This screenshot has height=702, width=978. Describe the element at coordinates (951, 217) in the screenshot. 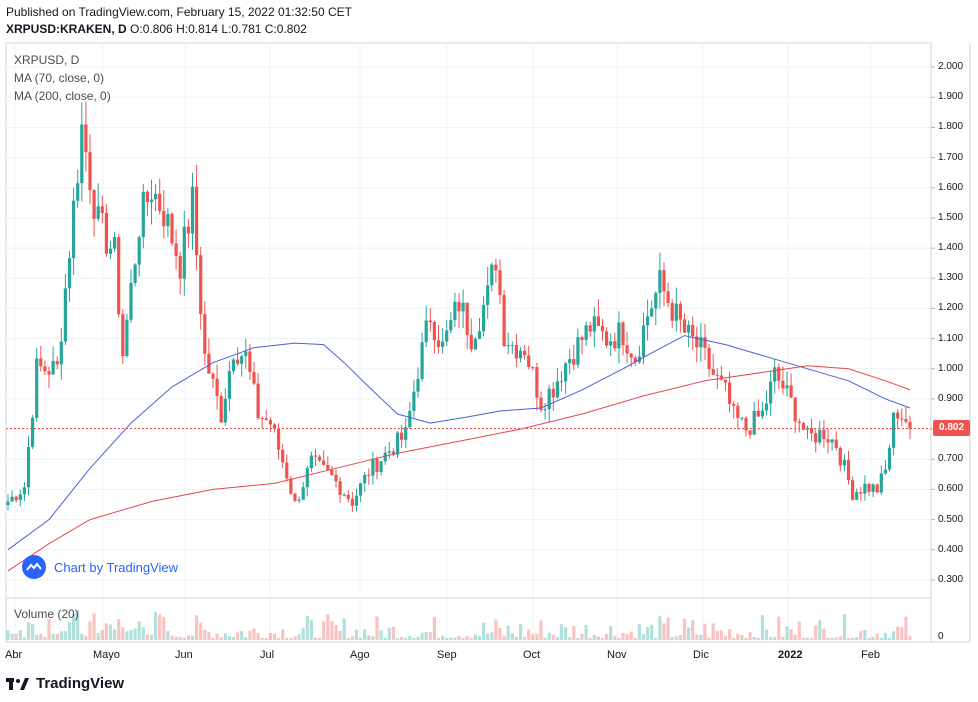

I see `y-tick-label: 1.500` at that location.